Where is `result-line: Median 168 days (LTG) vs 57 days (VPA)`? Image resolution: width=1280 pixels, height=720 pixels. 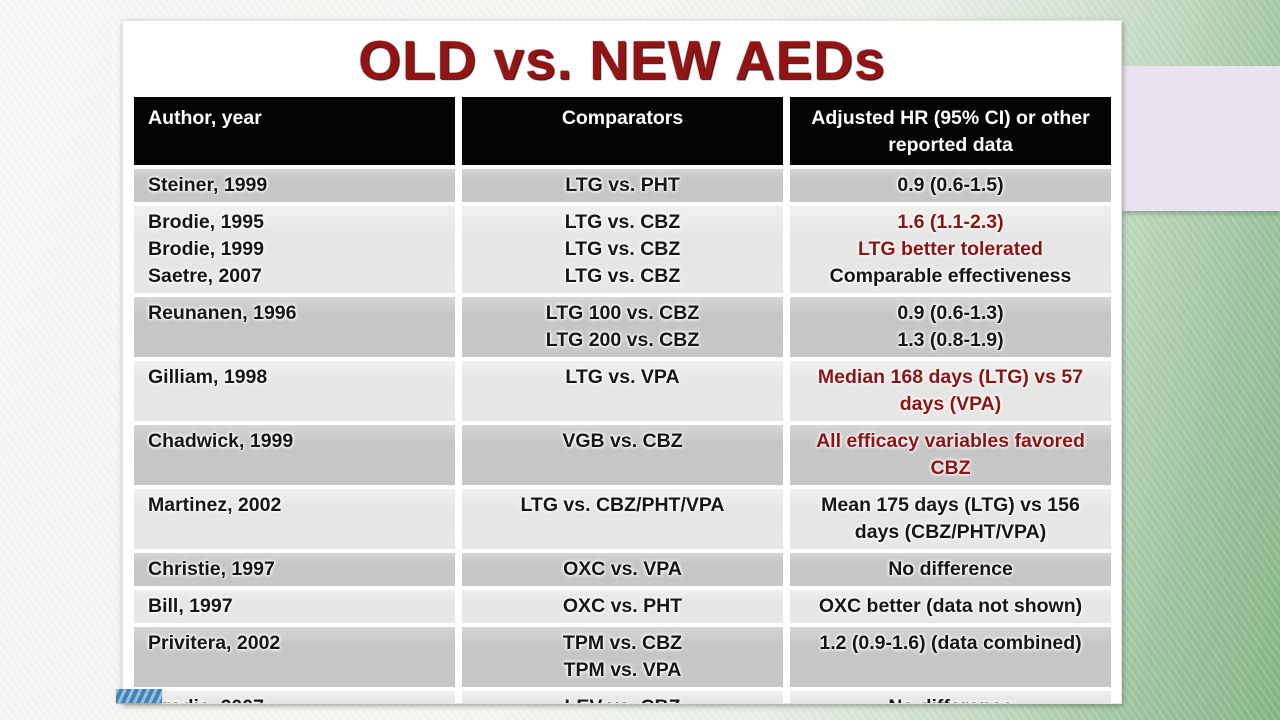
result-line: Median 168 days (LTG) vs 57 days (VPA) is located at coordinates (950, 390).